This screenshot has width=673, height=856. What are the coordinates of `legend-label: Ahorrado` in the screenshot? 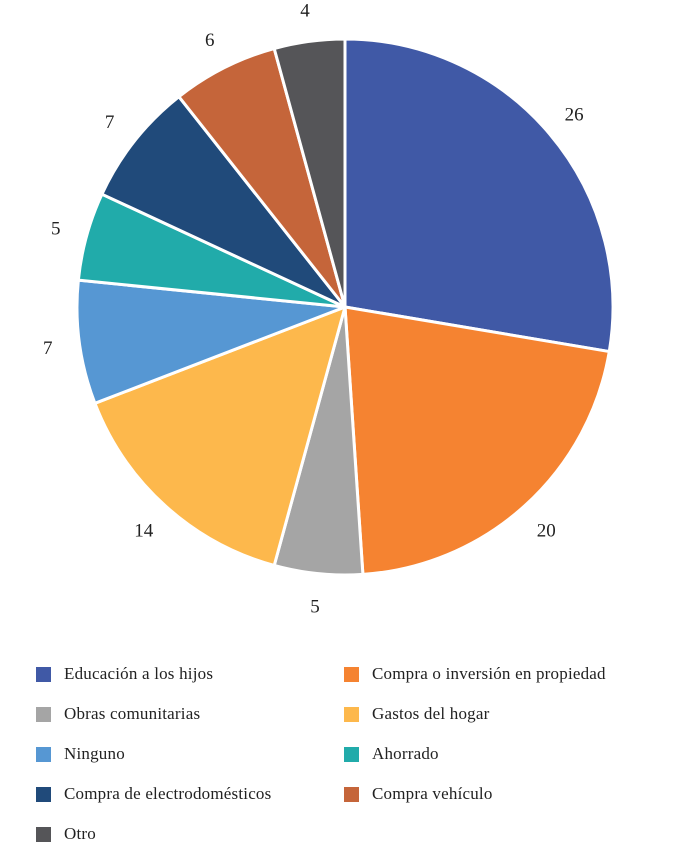 It's located at (405, 753).